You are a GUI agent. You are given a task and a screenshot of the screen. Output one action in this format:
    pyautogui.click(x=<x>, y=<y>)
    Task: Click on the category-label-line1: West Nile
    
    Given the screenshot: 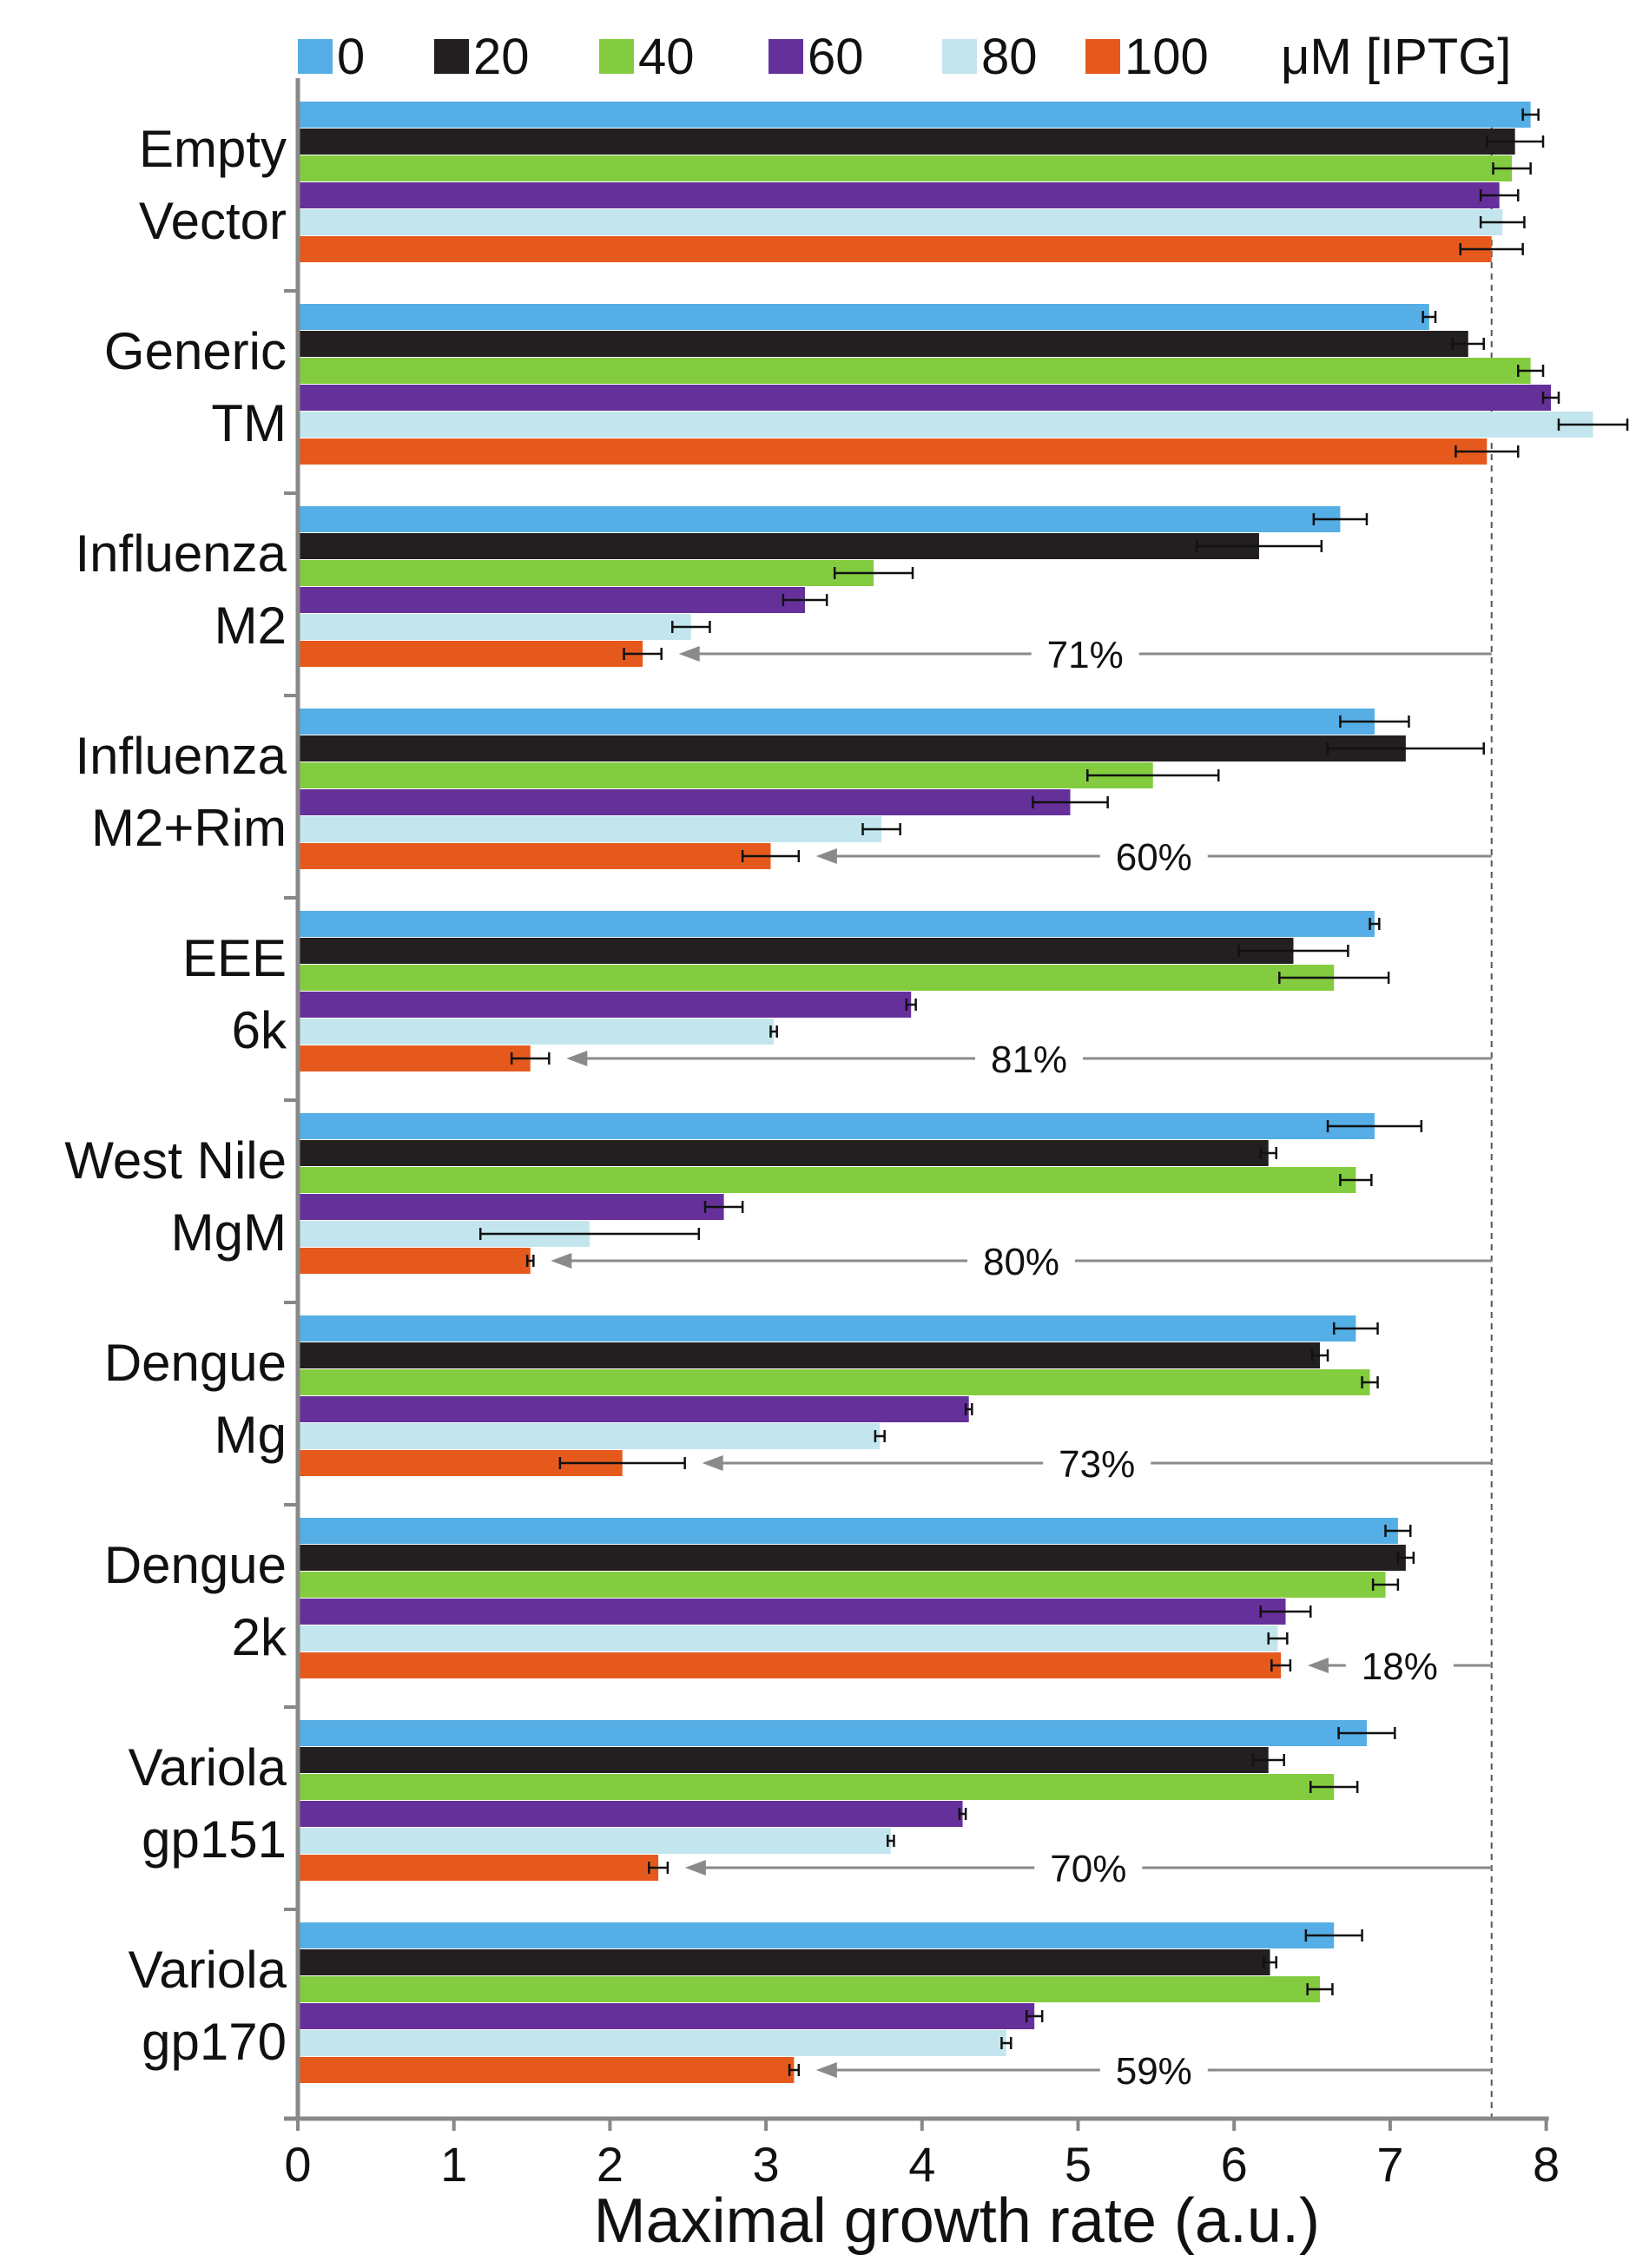 What is the action you would take?
    pyautogui.click(x=175, y=1160)
    